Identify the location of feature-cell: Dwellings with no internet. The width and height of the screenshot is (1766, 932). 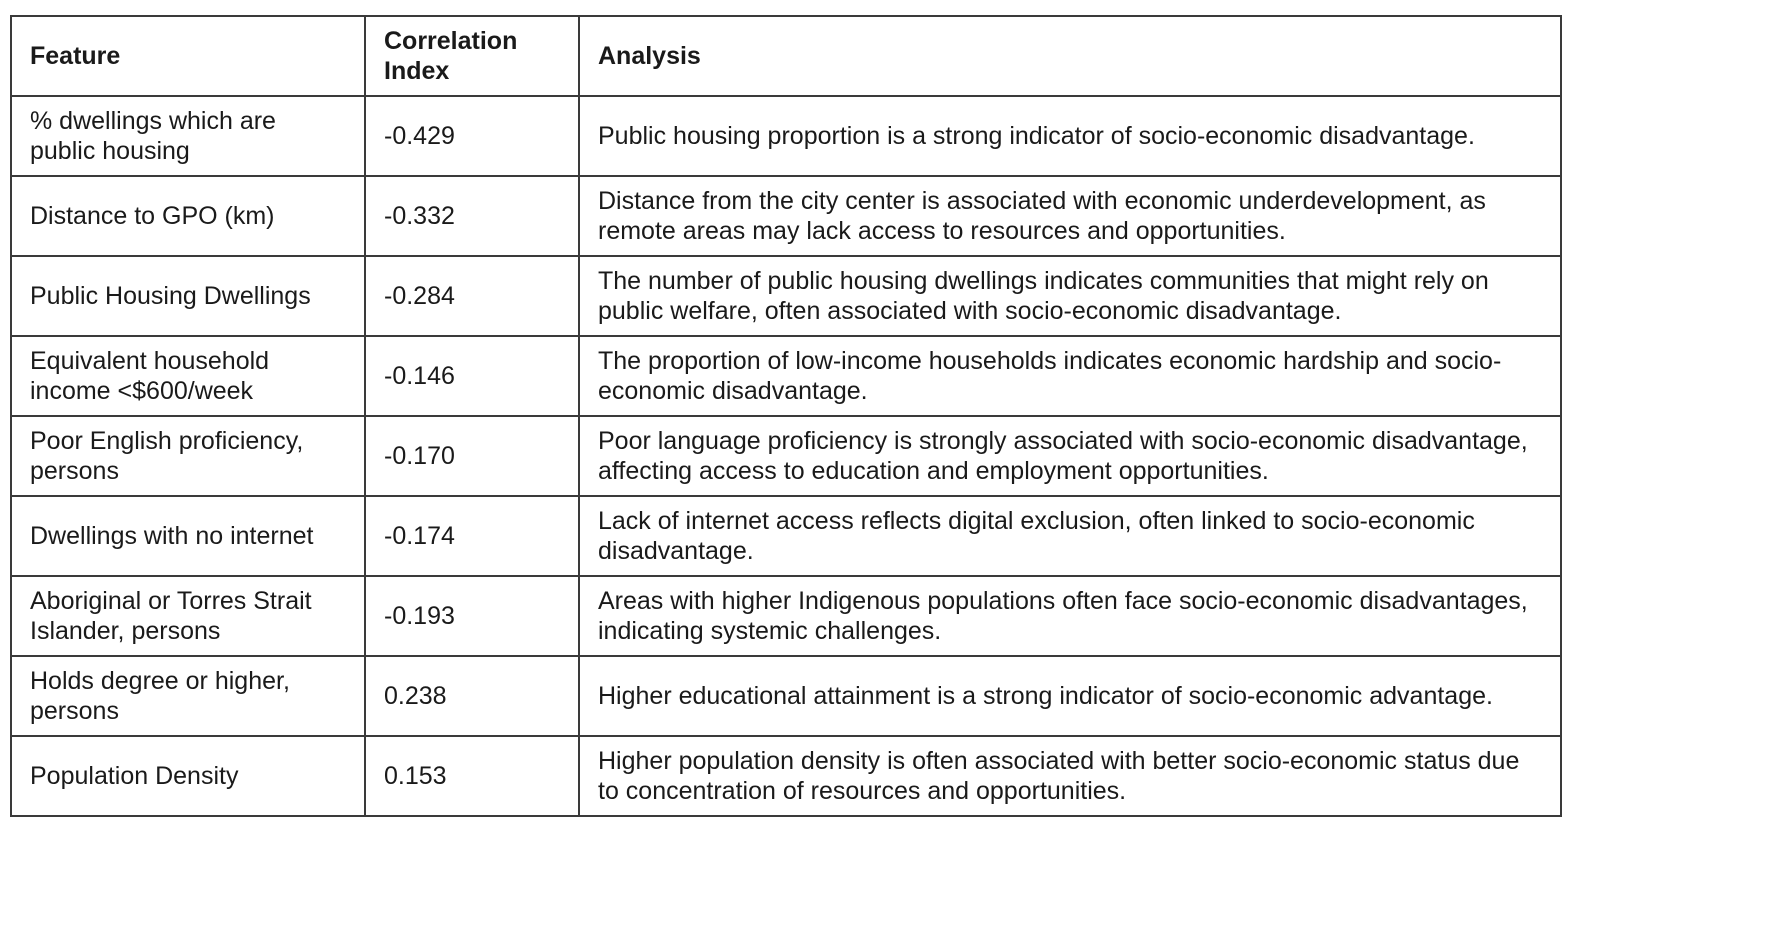
(188, 536).